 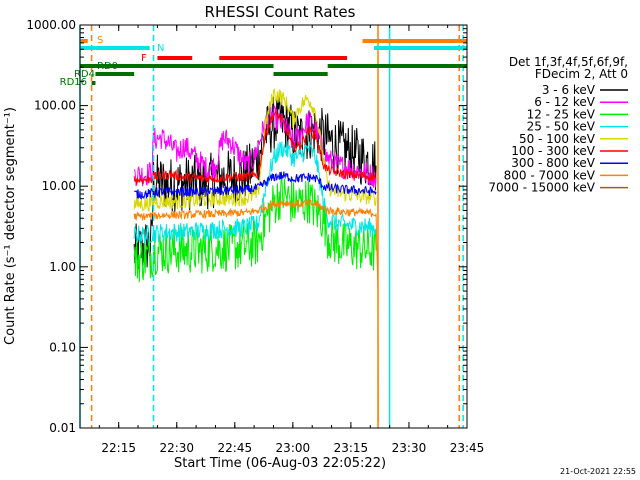 What do you see at coordinates (569, 90) in the screenshot?
I see `legend-label-3-6-kev: 3 - 6 keV` at bounding box center [569, 90].